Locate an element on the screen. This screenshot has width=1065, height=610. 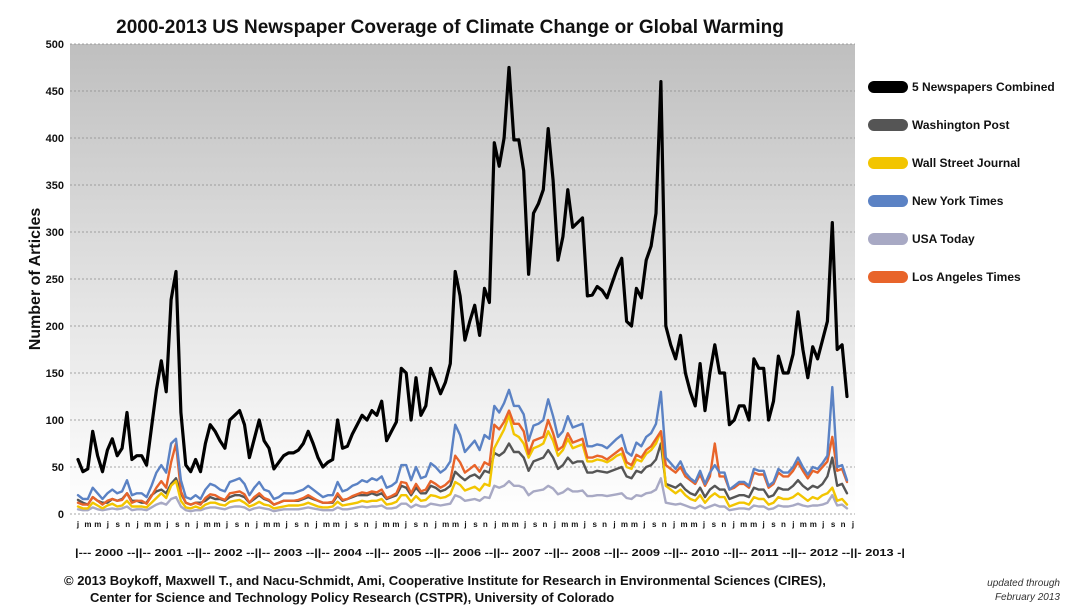
y-tick-label: 200 is located at coordinates (55, 327).